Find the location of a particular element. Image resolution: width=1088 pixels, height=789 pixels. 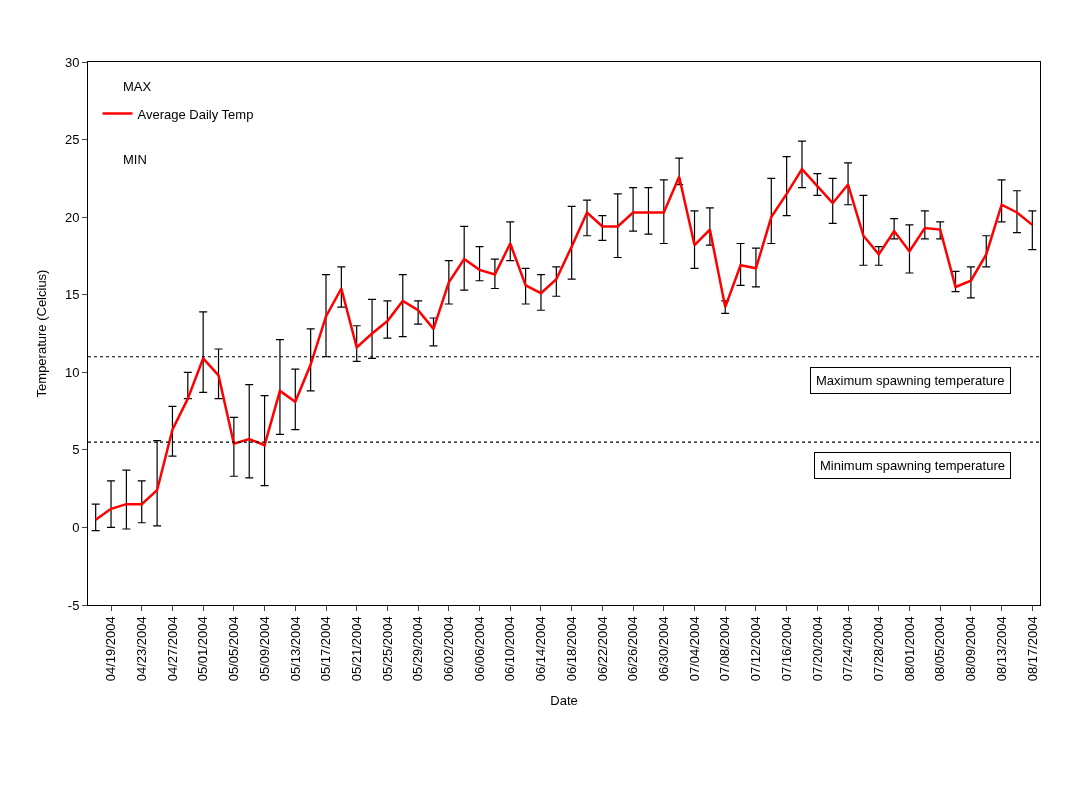

x-tick-label: 05/13/2004 is located at coordinates (295, 649).